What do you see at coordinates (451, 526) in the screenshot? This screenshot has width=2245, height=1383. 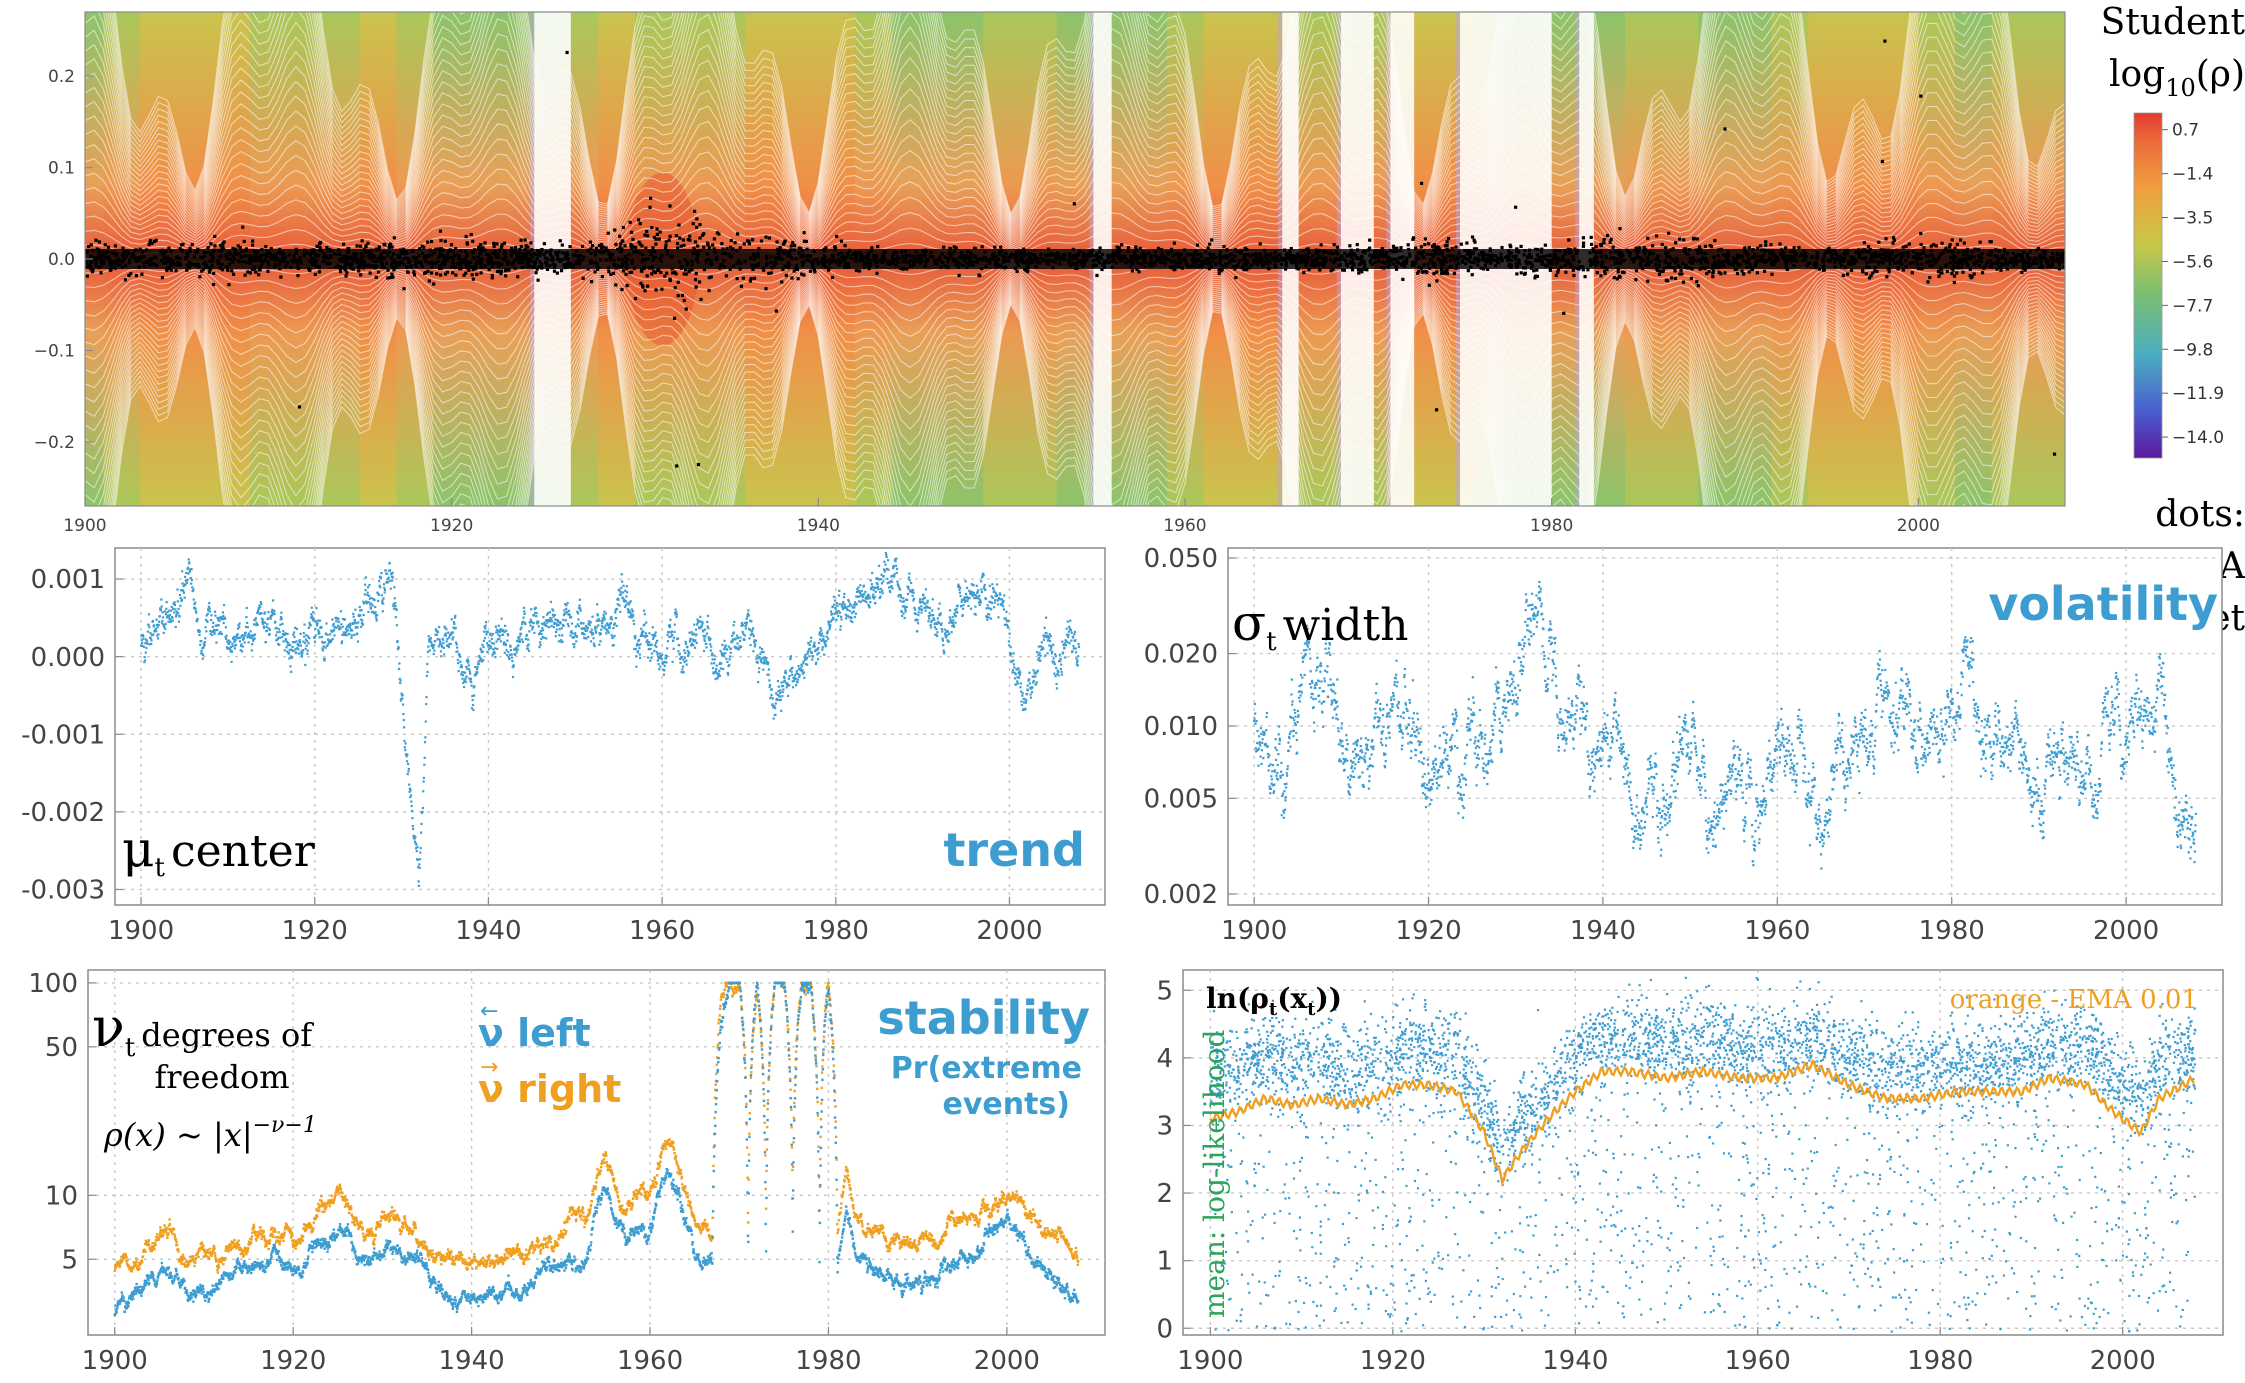 I see `x-tick-label: 1920` at bounding box center [451, 526].